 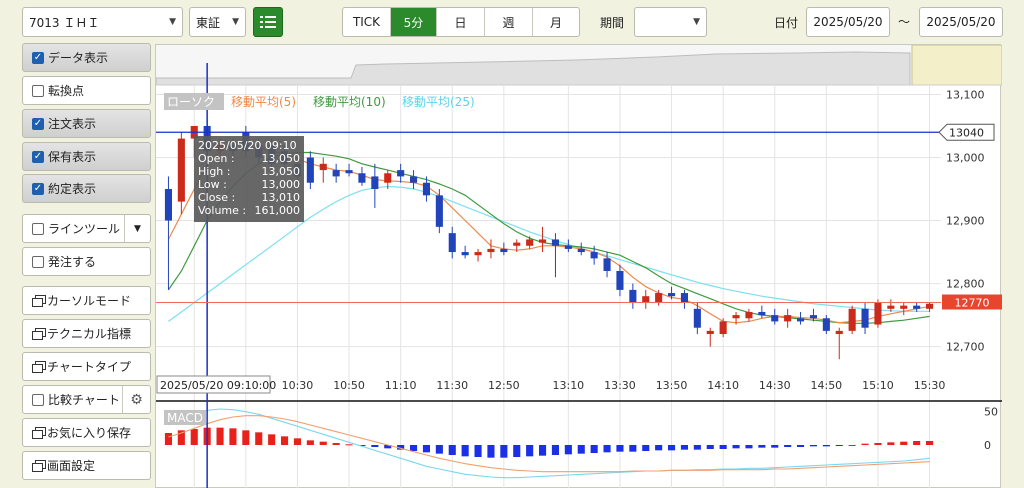 What do you see at coordinates (86, 399) in the screenshot?
I see `compare-chart-button: 比較チャート ⚙` at bounding box center [86, 399].